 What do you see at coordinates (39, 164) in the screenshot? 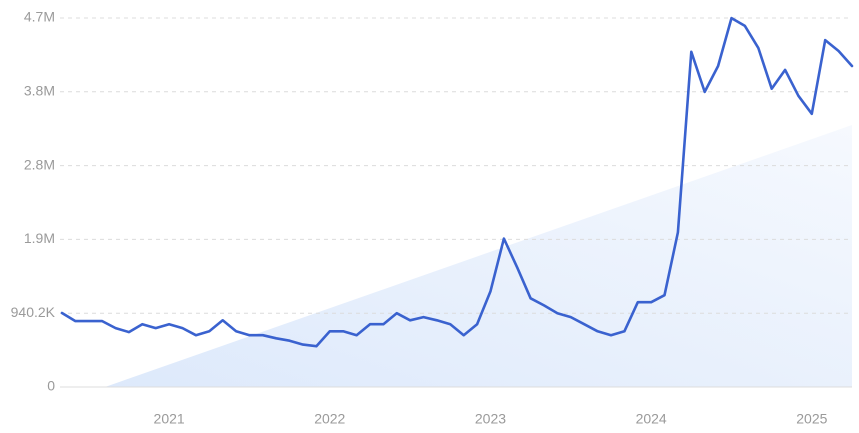
I see `y-tick-label: 2.8M` at bounding box center [39, 164].